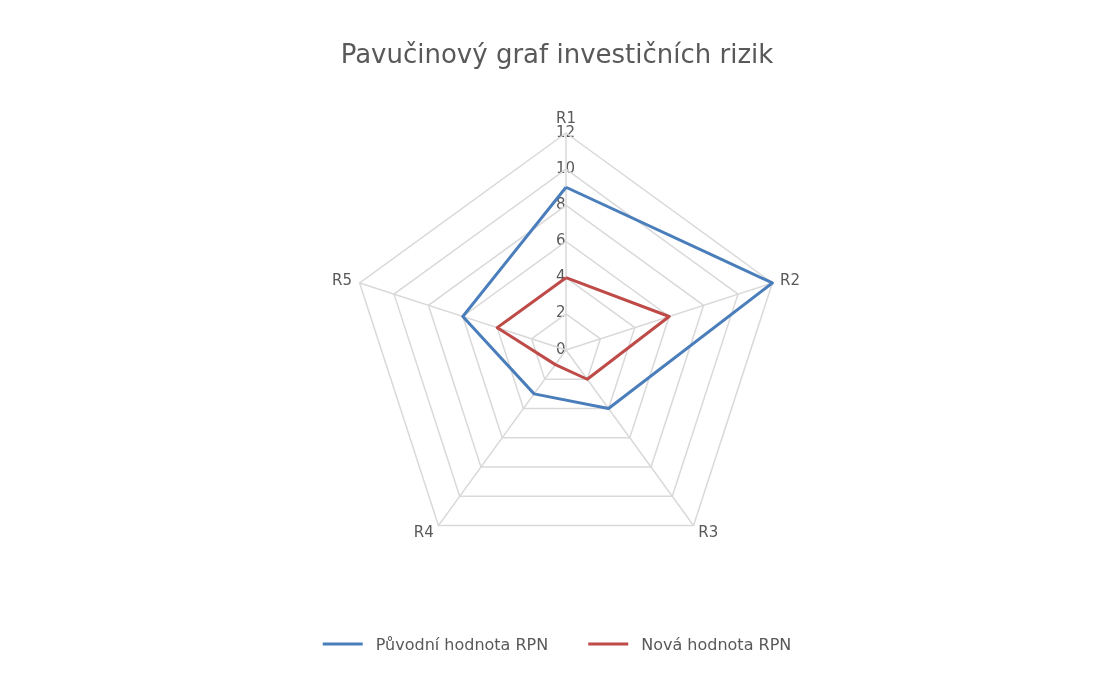  Describe the element at coordinates (557, 54) in the screenshot. I see `chart-title: Pavučinový graf investičních rizik` at that location.